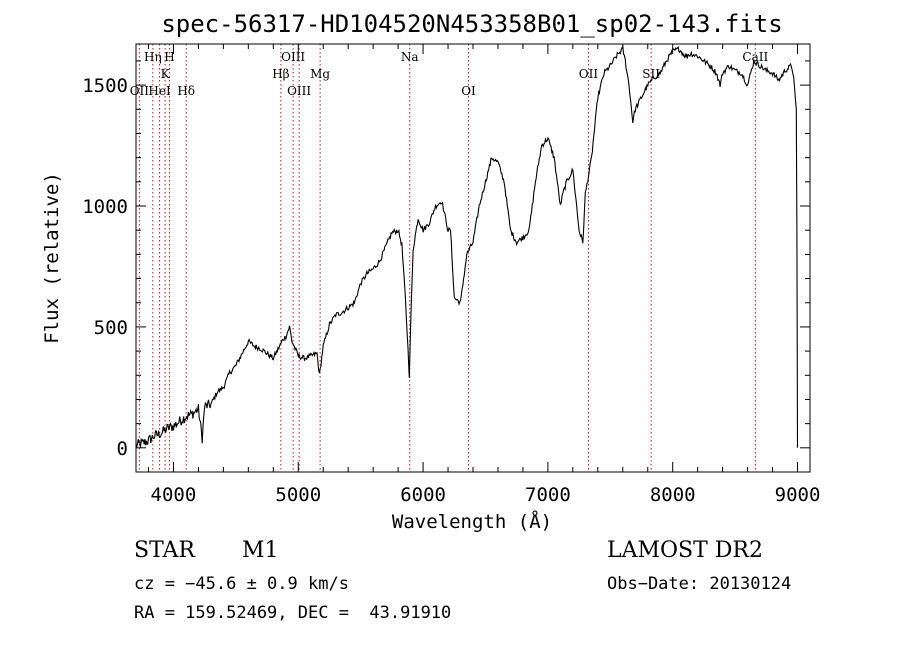 The height and width of the screenshot is (649, 900). What do you see at coordinates (320, 74) in the screenshot?
I see `spectral-line-label: Mg` at bounding box center [320, 74].